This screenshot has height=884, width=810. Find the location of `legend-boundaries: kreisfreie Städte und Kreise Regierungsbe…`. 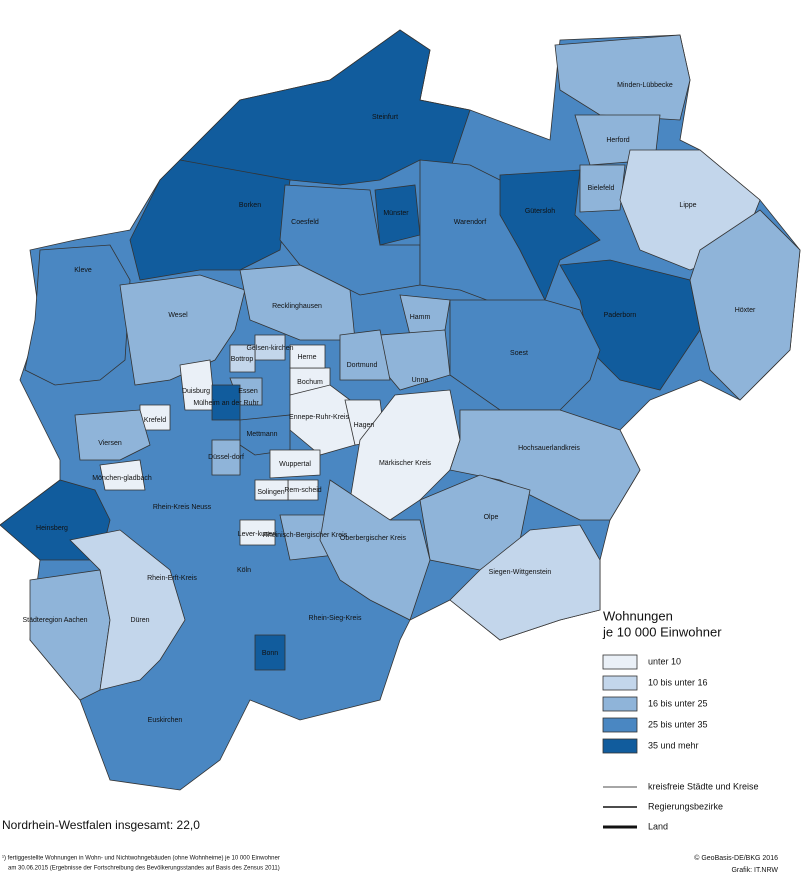

legend-boundaries: kreisfreie Städte und Kreise Regierungsbe… is located at coordinates (681, 806).